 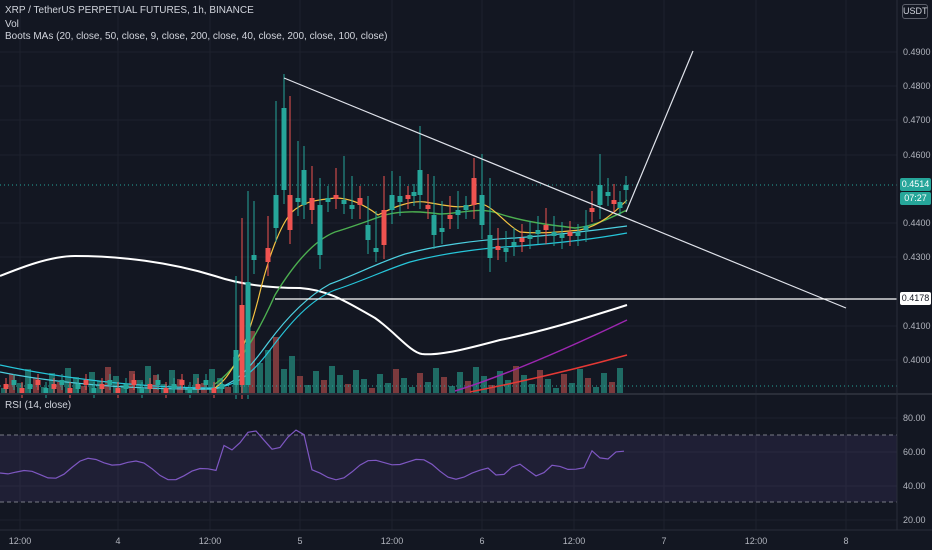 What do you see at coordinates (429, 541) in the screenshot?
I see `time-axis: 12:00 4 12:00 5 12:00 6 12:00 7 12:00 8` at bounding box center [429, 541].